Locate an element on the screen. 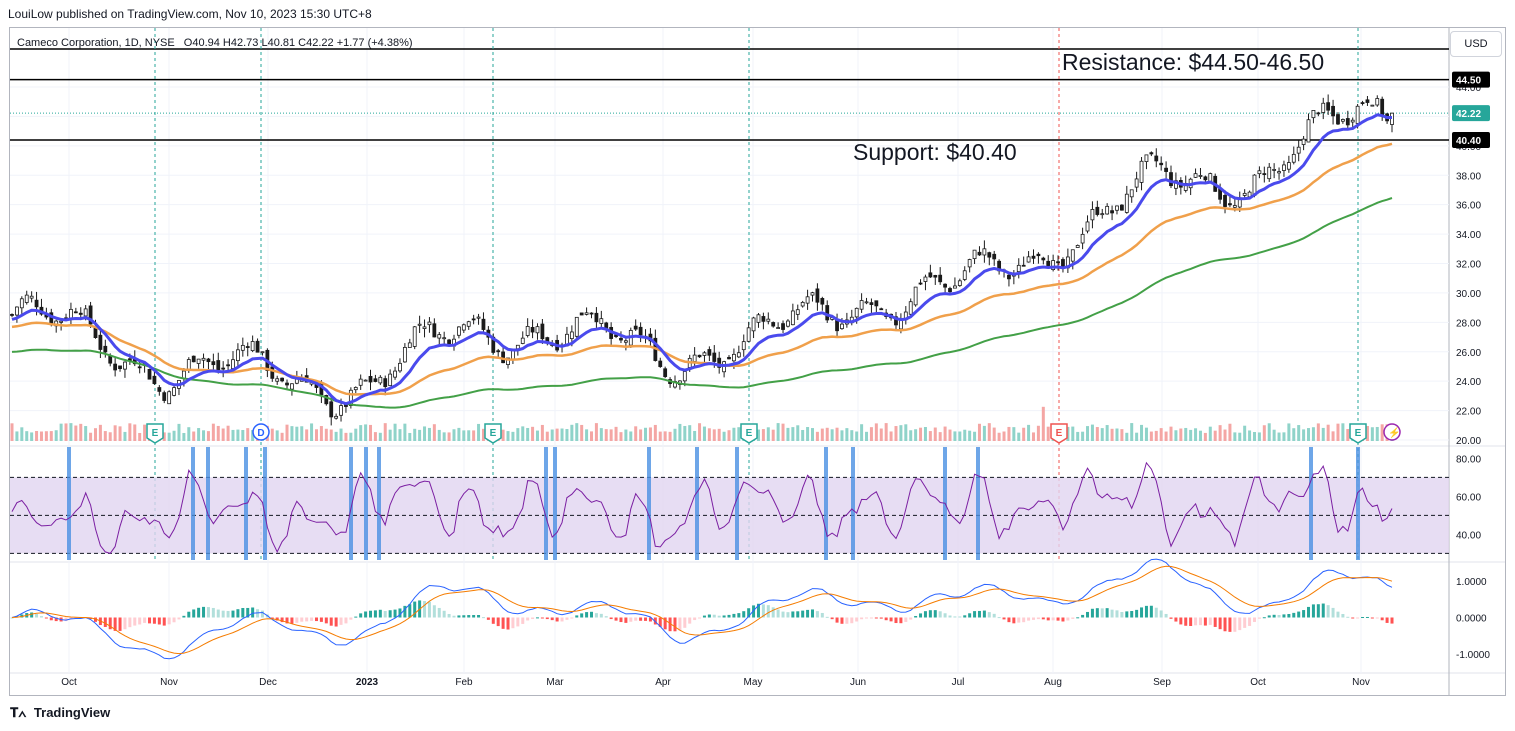  event-marker: E is located at coordinates (155, 433).